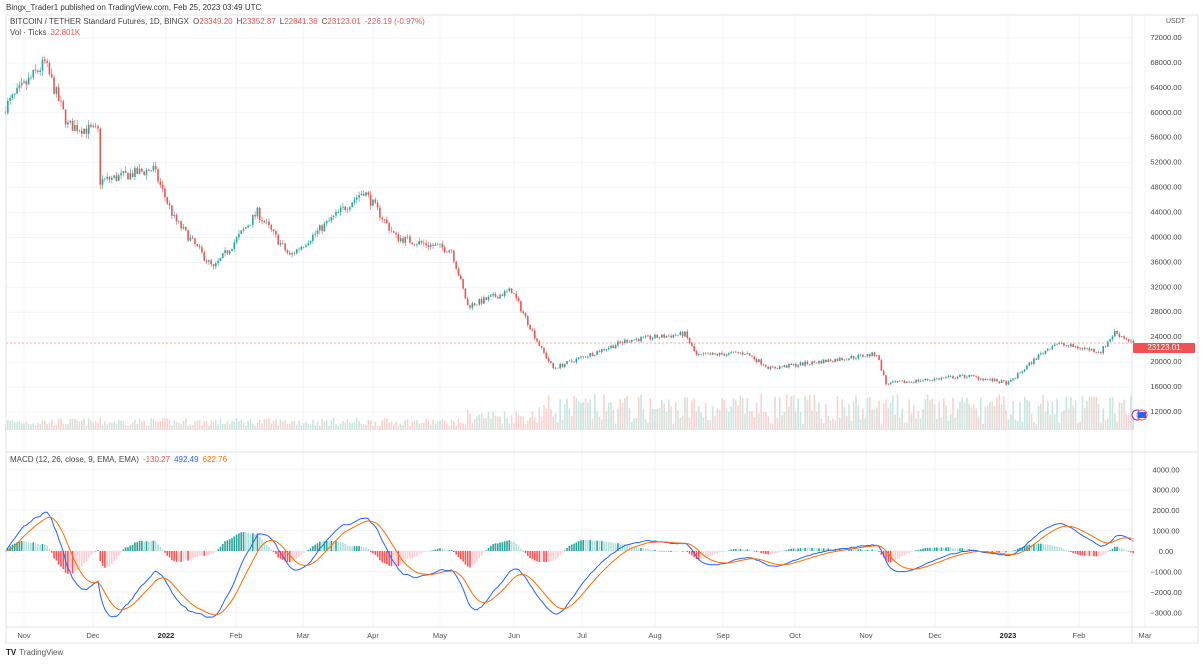 Image resolution: width=1204 pixels, height=664 pixels. Describe the element at coordinates (1165, 162) in the screenshot. I see `price-tick-label: 52000.00` at that location.